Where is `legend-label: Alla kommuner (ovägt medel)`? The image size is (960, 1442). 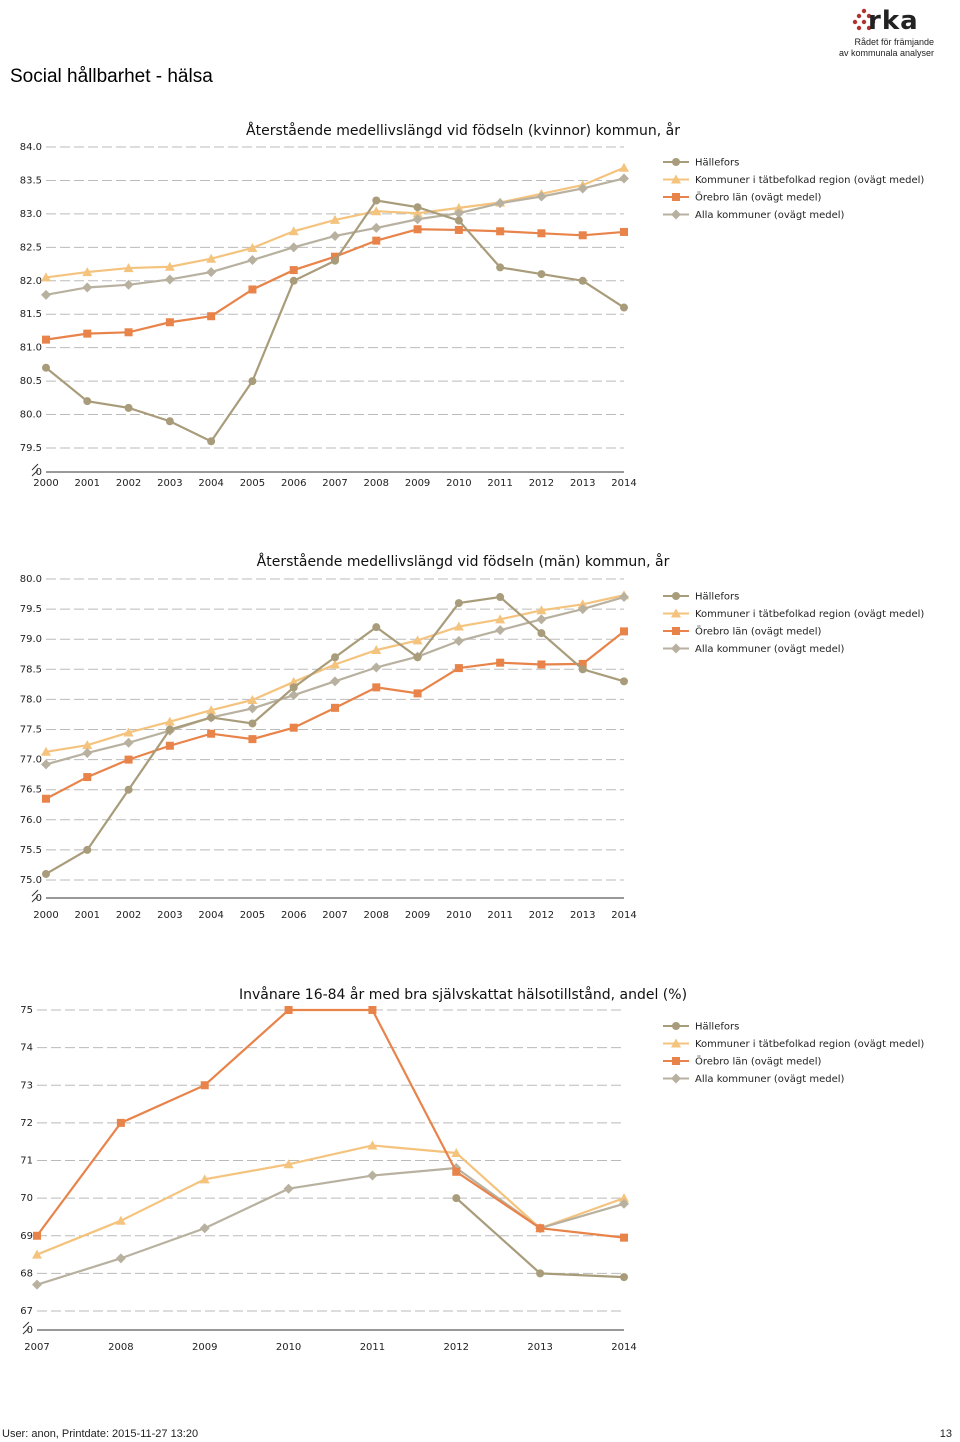 legend-label: Alla kommuner (ovägt medel) is located at coordinates (770, 649).